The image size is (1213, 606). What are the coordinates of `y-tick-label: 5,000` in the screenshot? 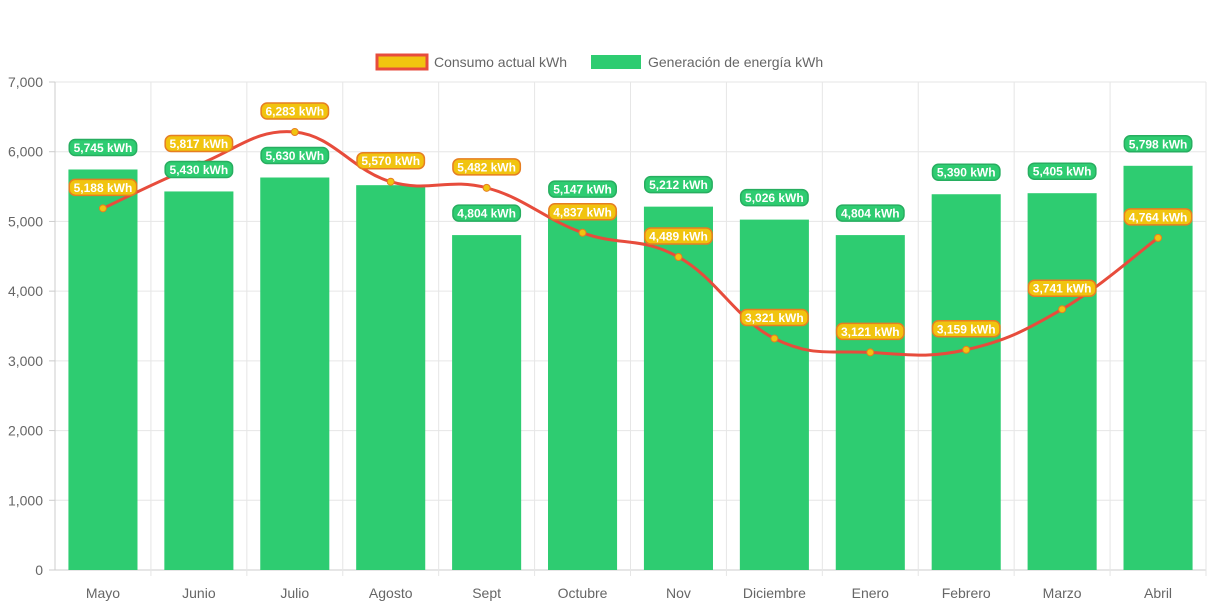 It's located at (25, 221).